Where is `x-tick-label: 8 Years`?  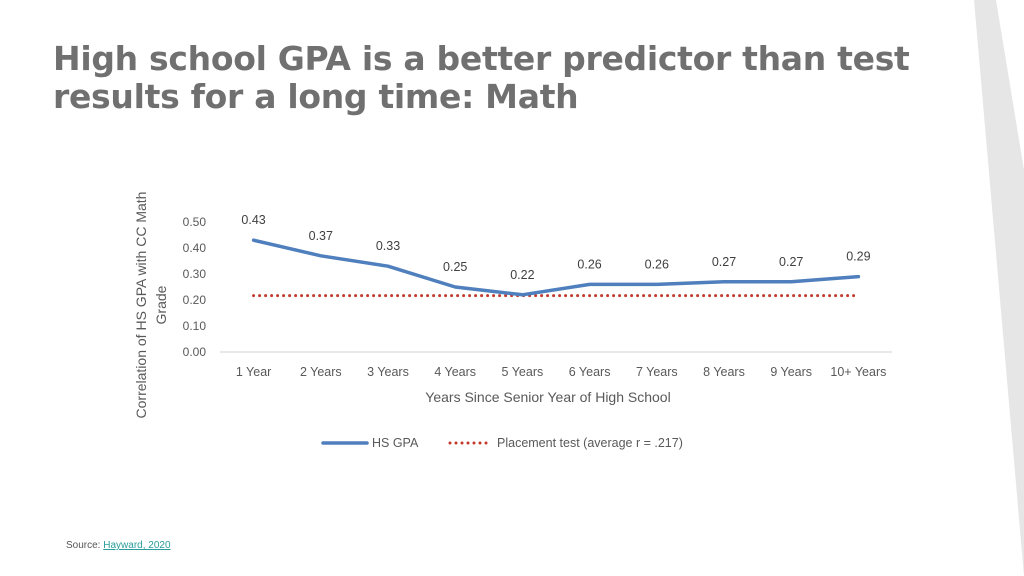
x-tick-label: 8 Years is located at coordinates (724, 372).